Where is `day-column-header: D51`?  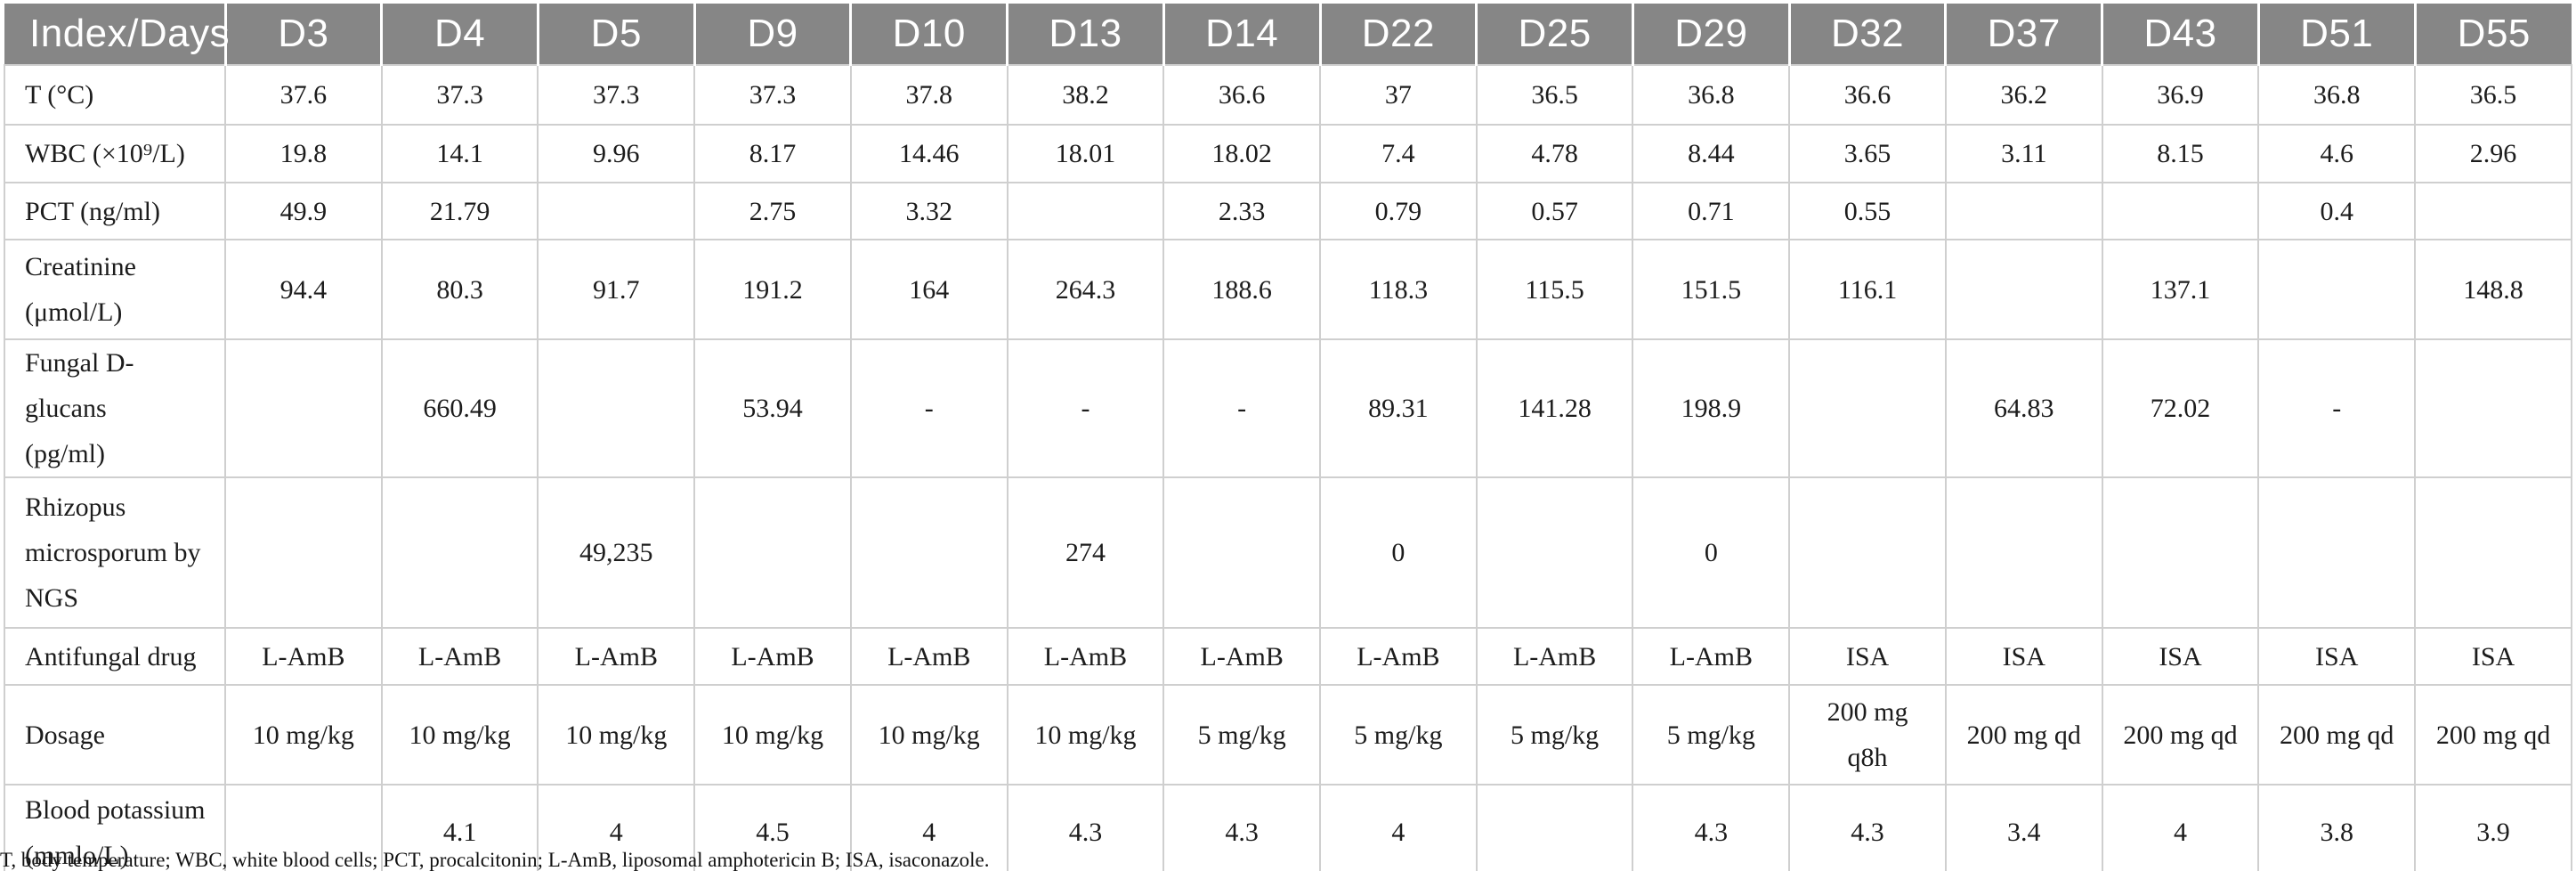 day-column-header: D51 is located at coordinates (2336, 35).